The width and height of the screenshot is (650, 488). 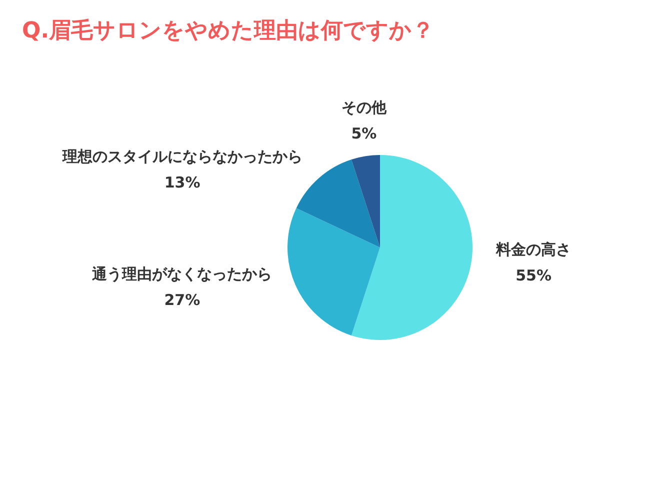 I want to click on slice-label: 理想のスタイルにならなかったから, so click(x=181, y=157).